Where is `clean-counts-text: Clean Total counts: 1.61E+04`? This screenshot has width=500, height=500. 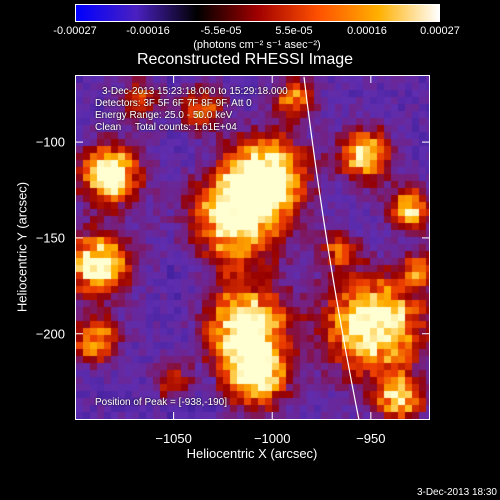 clean-counts-text: Clean Total counts: 1.61E+04 is located at coordinates (166, 127).